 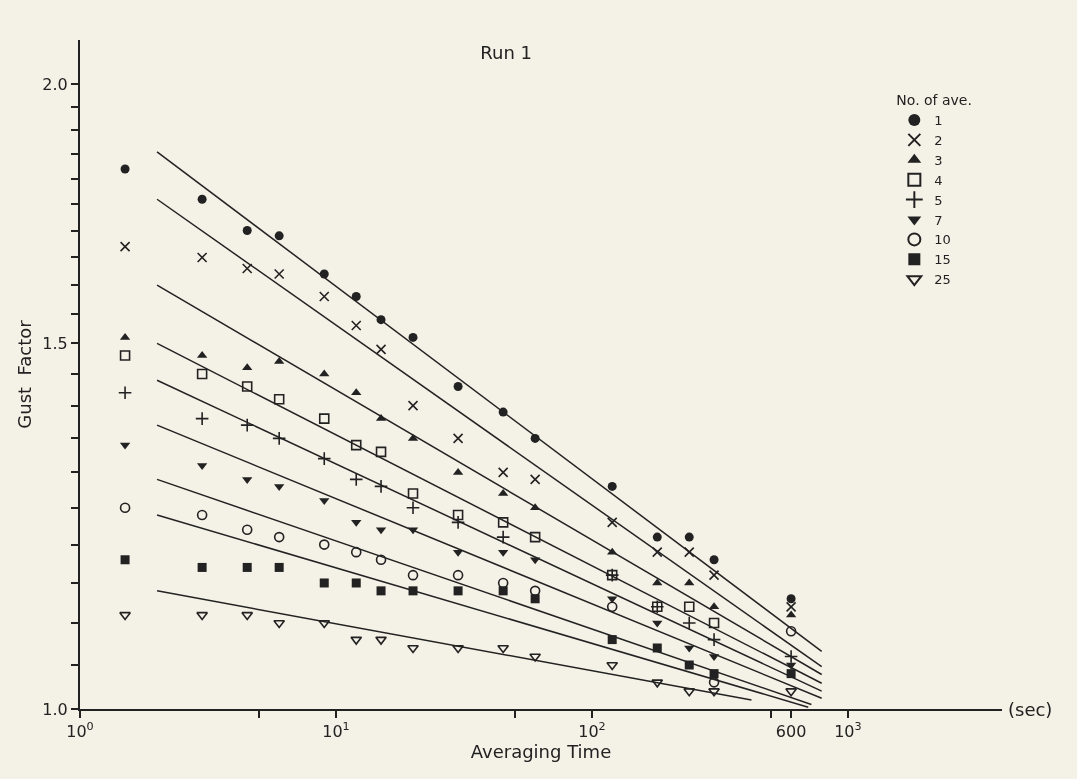 What do you see at coordinates (541, 752) in the screenshot?
I see `x-axis-title: Averaging Time` at bounding box center [541, 752].